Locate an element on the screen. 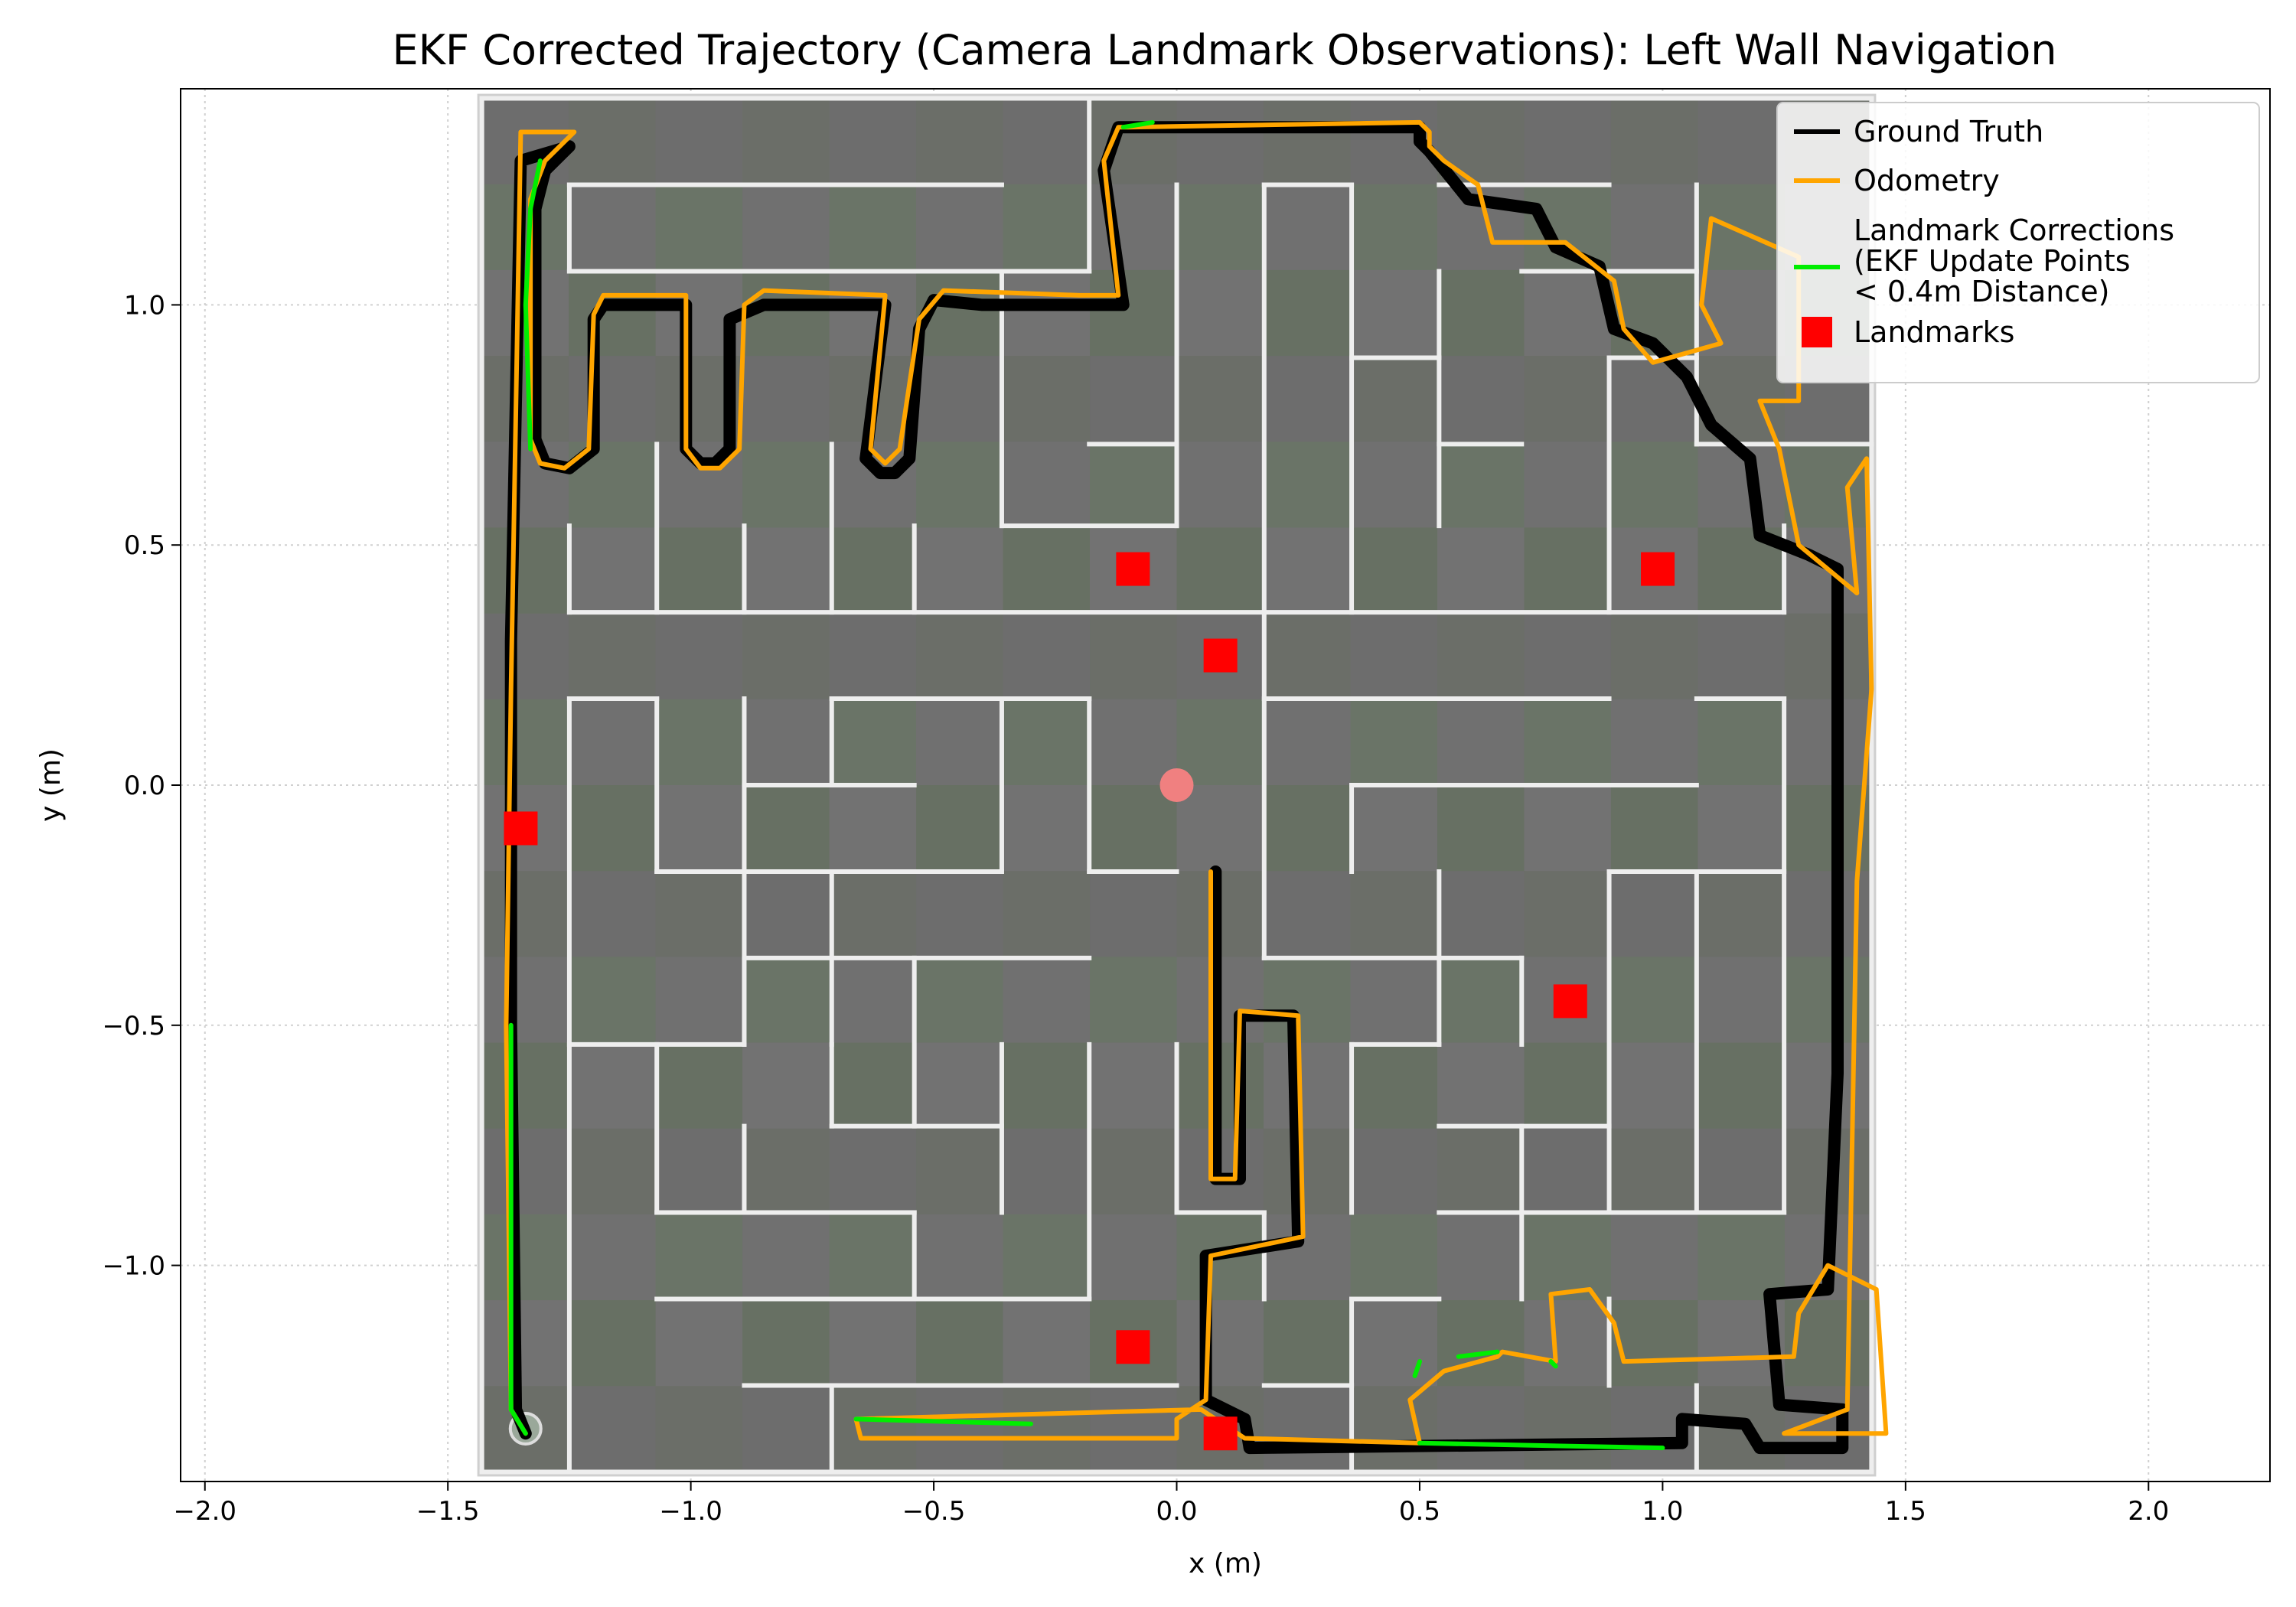 This screenshot has height=1607, width=2296. y-tick-label: 1.0 is located at coordinates (144, 305).